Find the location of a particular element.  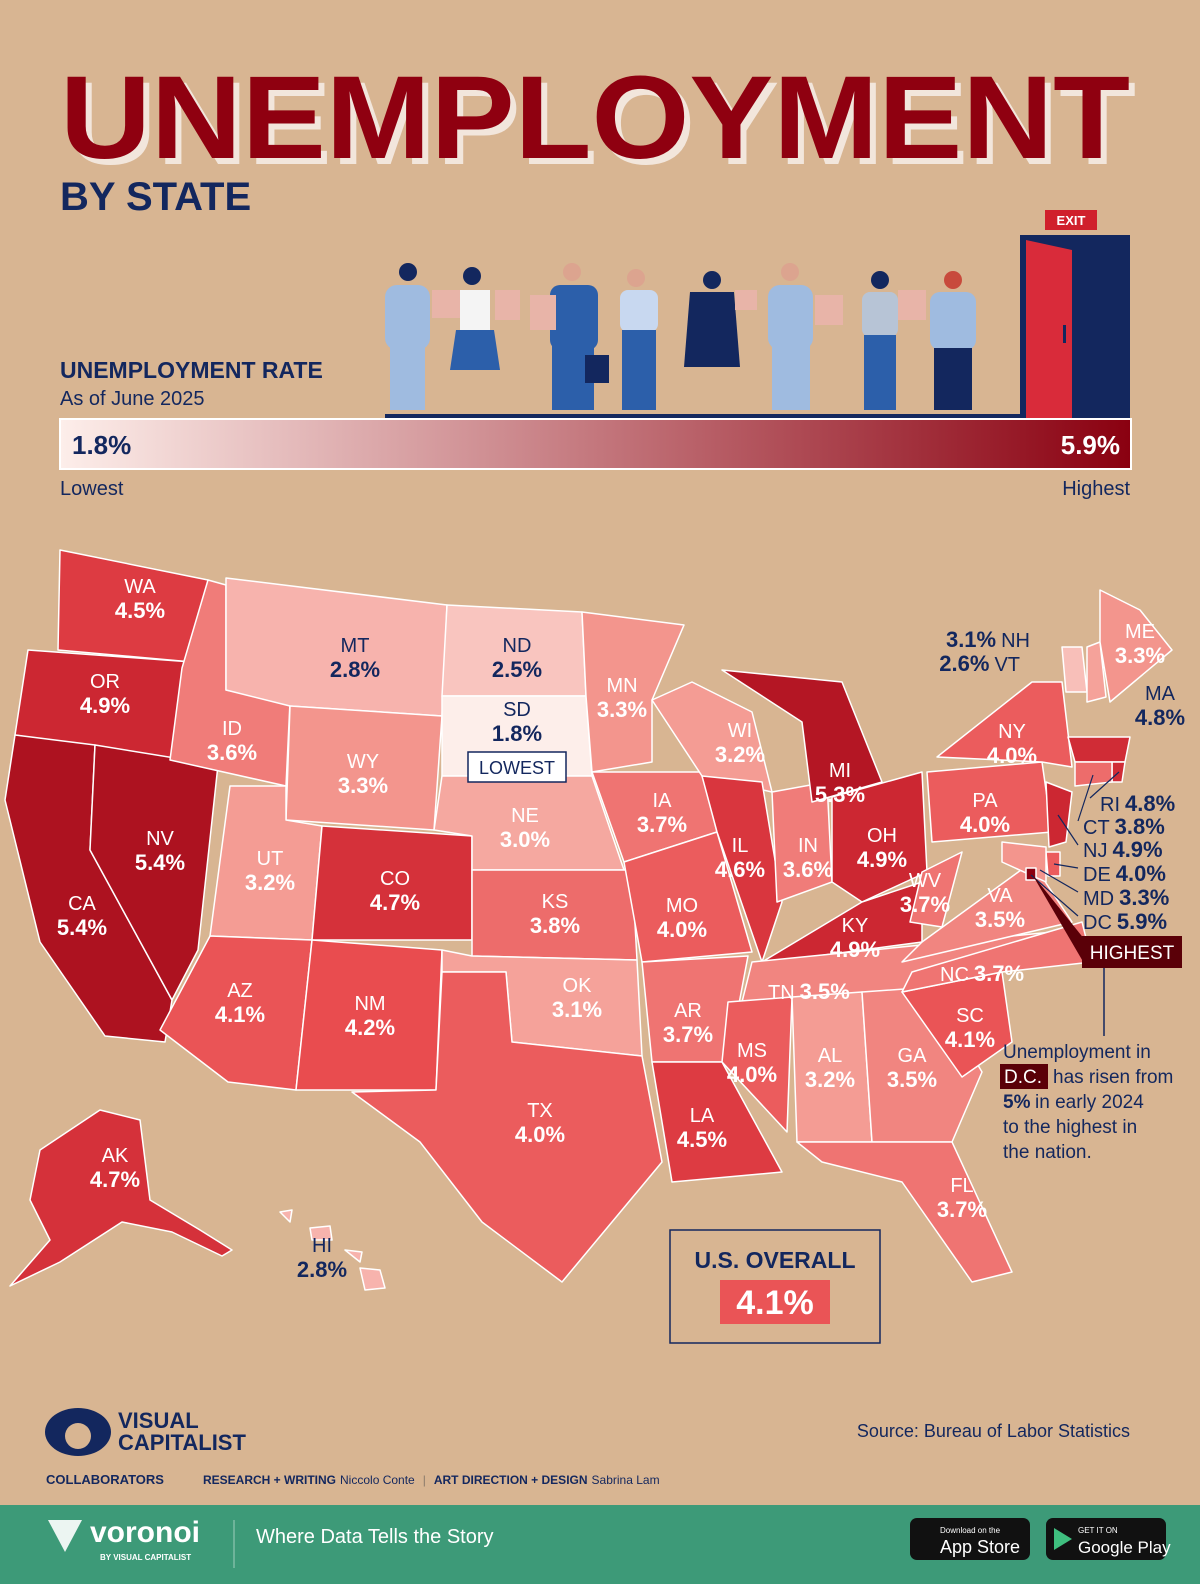

state-value: 4.2% is located at coordinates (370, 1027).